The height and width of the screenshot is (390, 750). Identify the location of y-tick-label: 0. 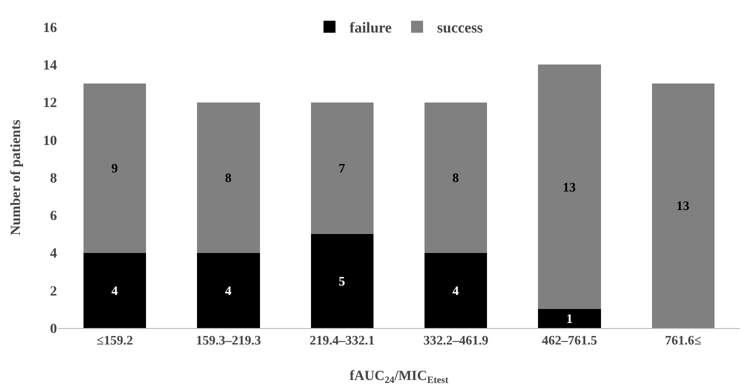
(53, 329).